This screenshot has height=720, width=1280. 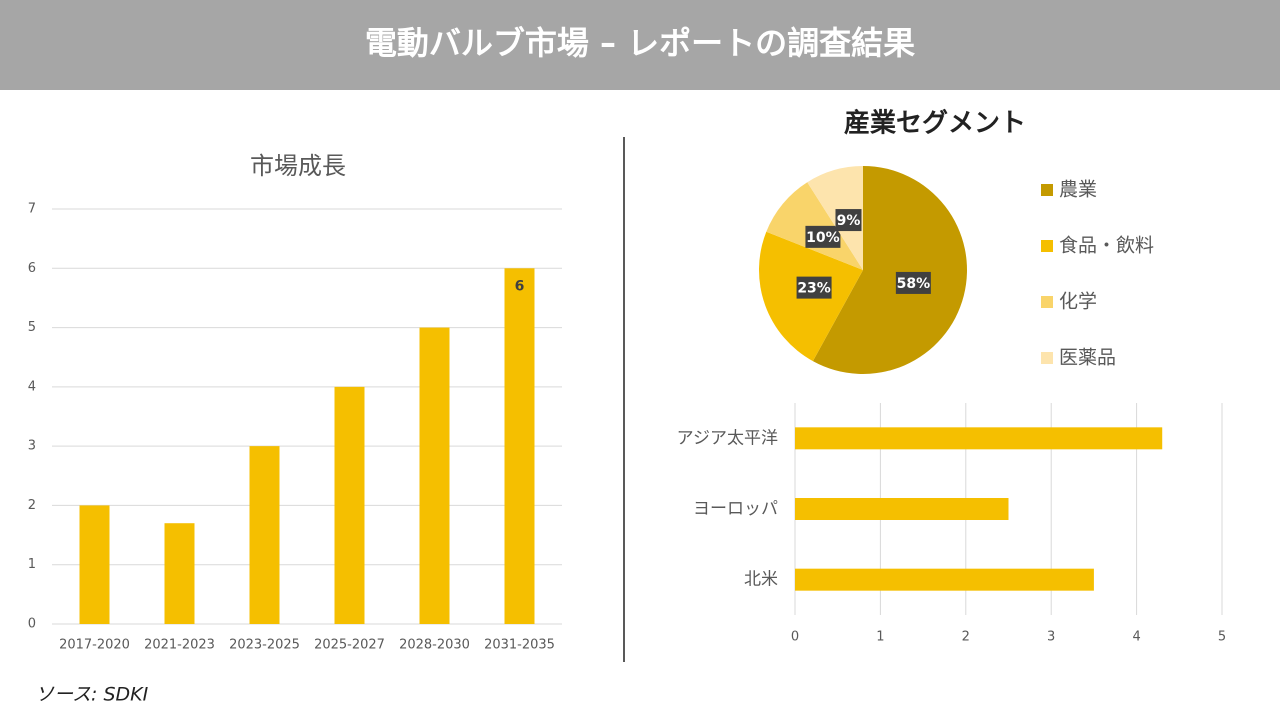 I want to click on data-label: 10%, so click(x=823, y=238).